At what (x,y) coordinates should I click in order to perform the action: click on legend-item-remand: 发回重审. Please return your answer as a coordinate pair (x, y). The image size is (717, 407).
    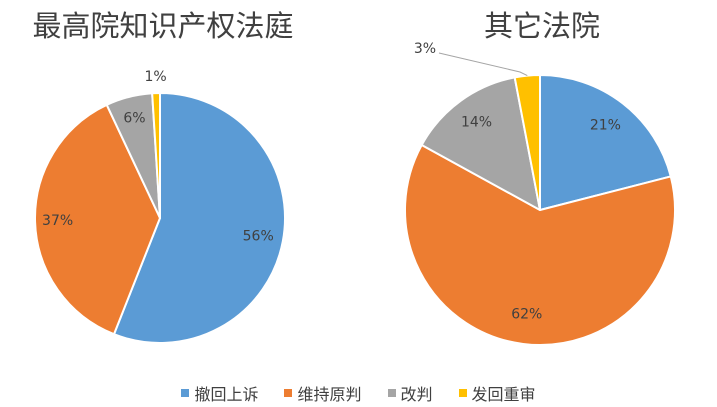
    Looking at the image, I should click on (497, 393).